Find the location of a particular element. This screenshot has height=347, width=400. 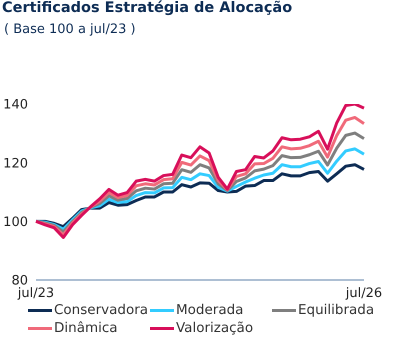

y-tick-label: 120 is located at coordinates (15, 164).